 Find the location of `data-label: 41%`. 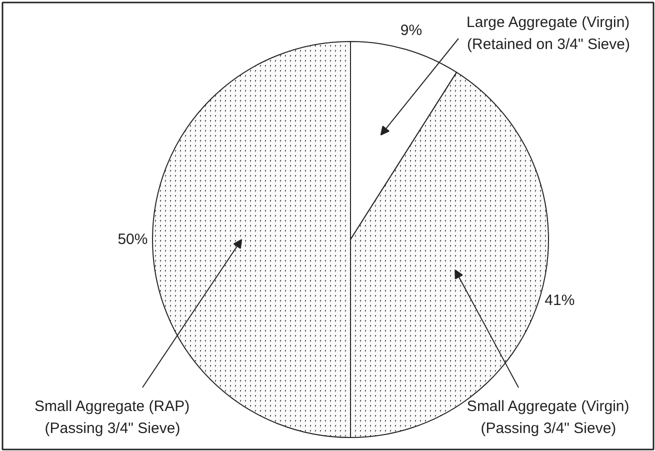

data-label: 41% is located at coordinates (559, 300).